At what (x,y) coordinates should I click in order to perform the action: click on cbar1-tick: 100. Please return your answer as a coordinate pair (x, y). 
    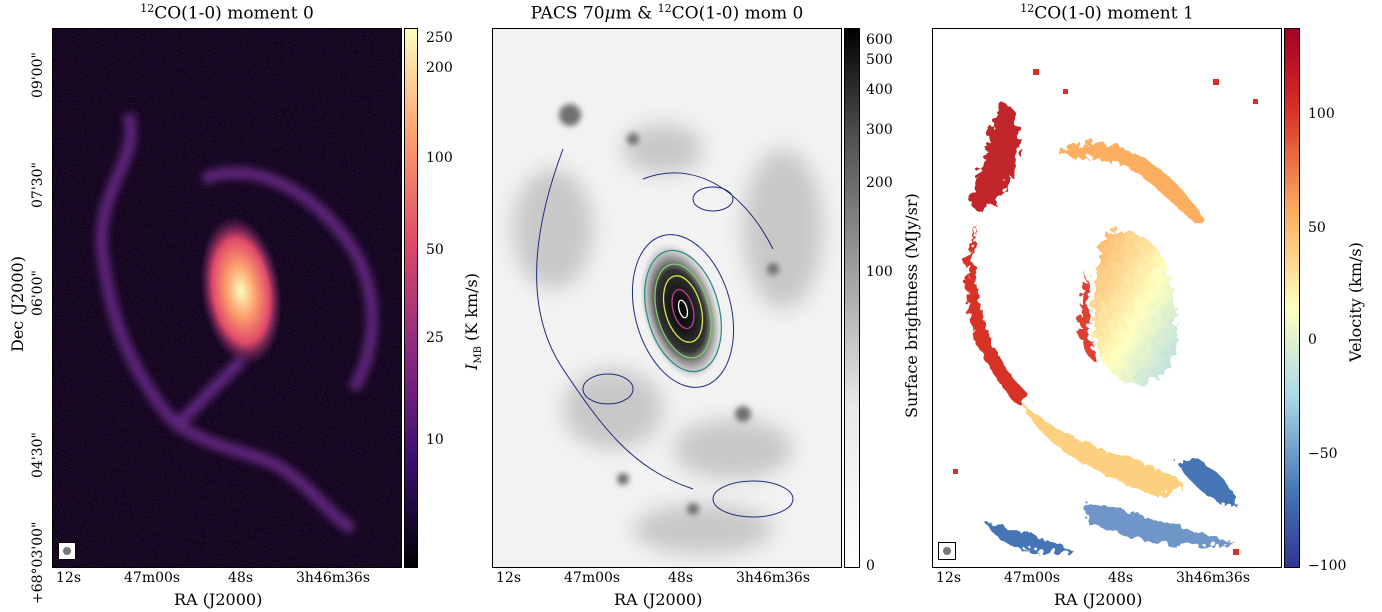
    Looking at the image, I should click on (439, 158).